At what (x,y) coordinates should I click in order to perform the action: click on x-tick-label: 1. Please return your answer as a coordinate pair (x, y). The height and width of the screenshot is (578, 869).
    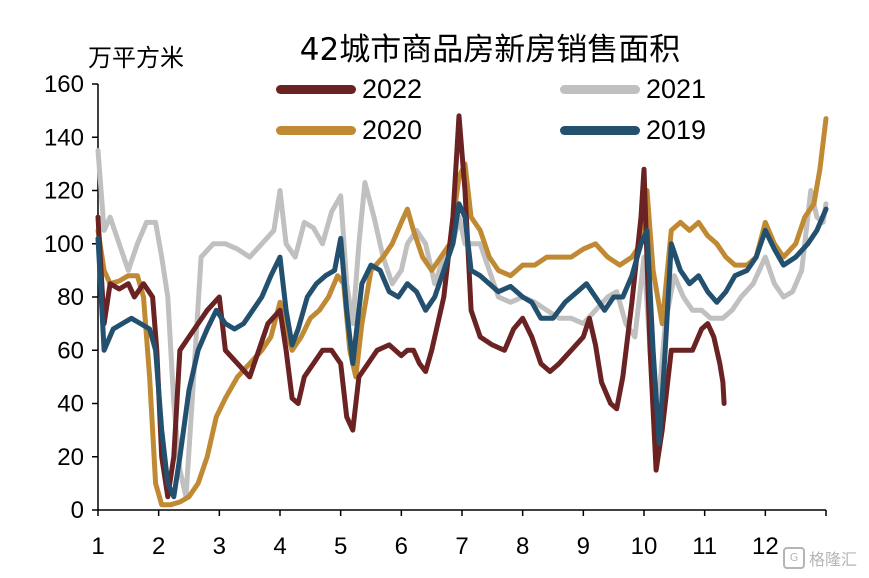
    Looking at the image, I should click on (97, 546).